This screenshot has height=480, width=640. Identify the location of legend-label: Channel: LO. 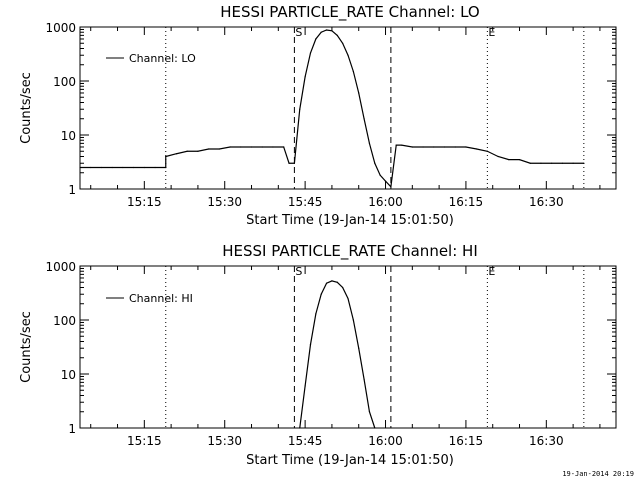
(162, 58).